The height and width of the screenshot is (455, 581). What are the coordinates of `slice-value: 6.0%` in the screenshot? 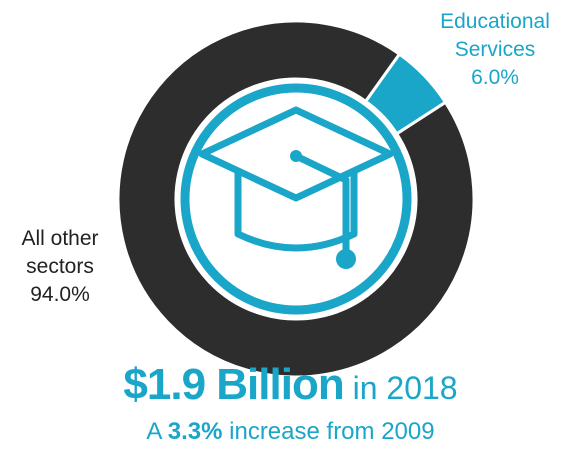 It's located at (495, 78).